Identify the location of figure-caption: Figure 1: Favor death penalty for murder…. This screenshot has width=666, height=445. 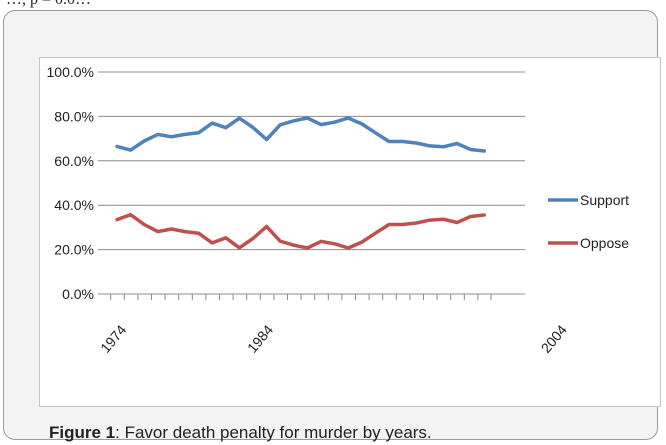
(240, 433).